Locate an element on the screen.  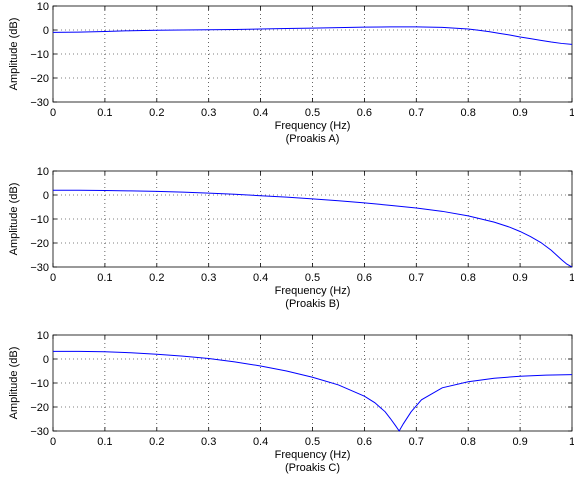
subplot-caption: (Proakis C) is located at coordinates (312, 468).